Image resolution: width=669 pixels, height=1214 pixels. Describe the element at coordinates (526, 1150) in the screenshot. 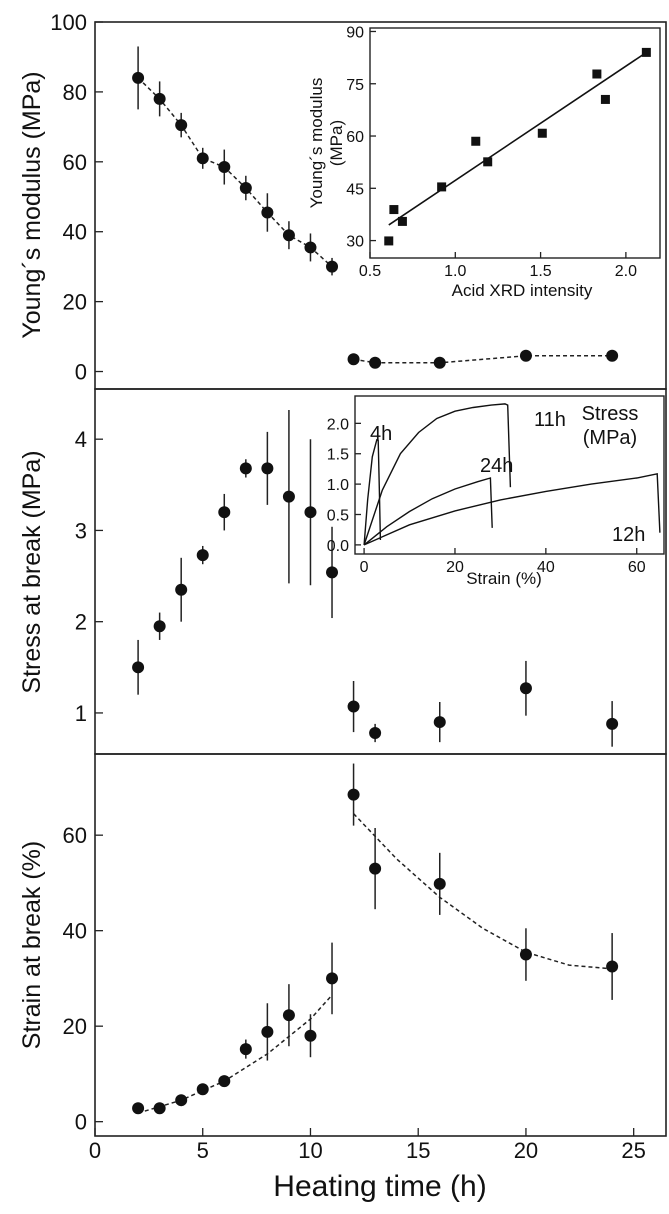

I see `bottom-x-tick-label: 20` at that location.